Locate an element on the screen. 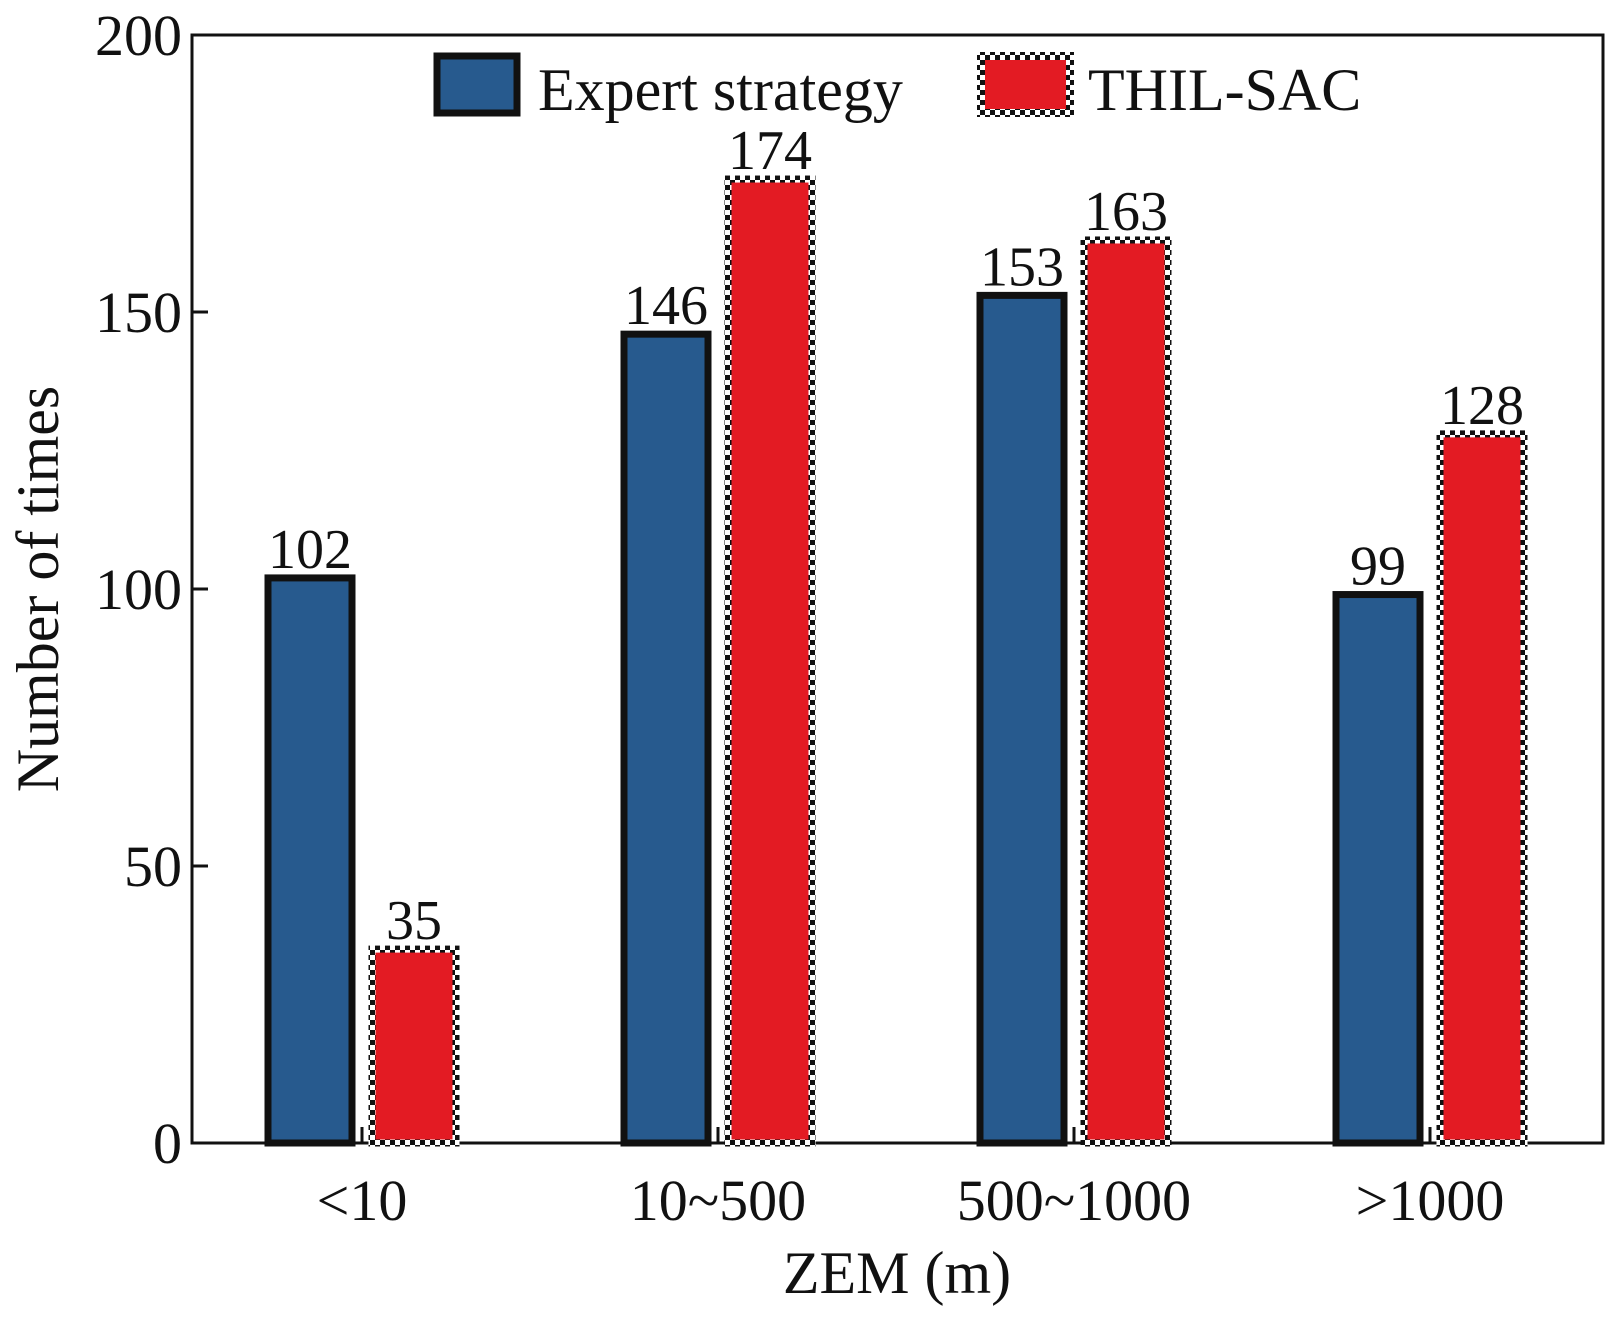 The height and width of the screenshot is (1317, 1619). data-label-thil-sac-lt10: 35 is located at coordinates (414, 921).